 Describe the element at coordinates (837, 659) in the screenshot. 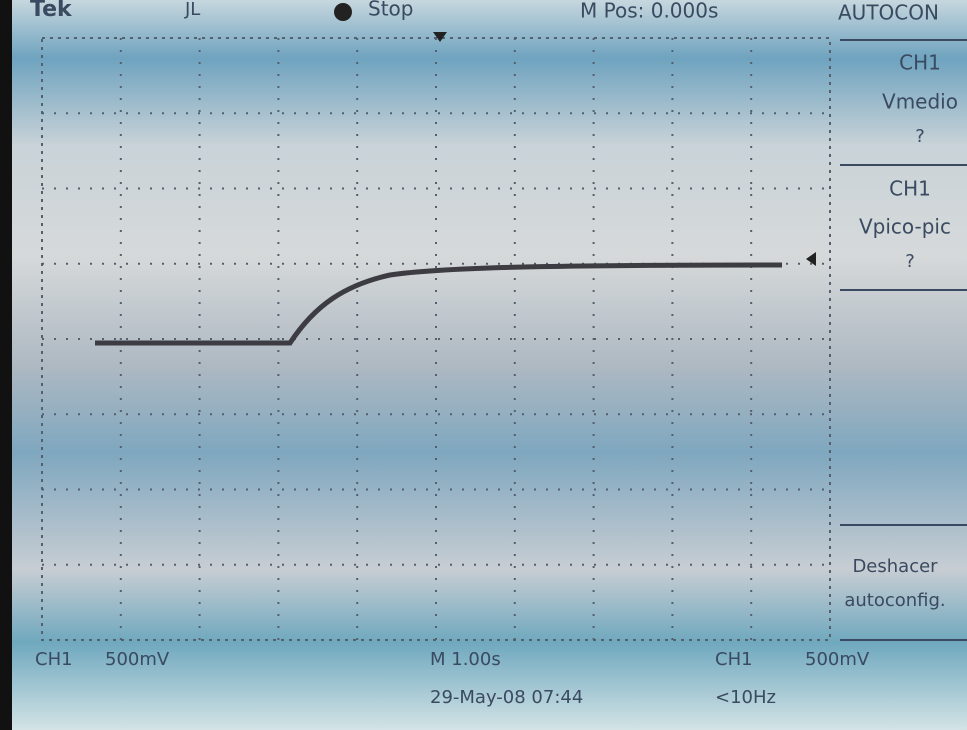

I see `trigger-level: 500mV` at that location.